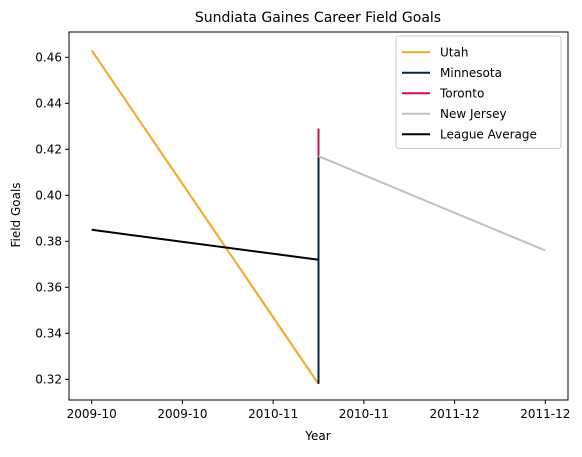 The width and height of the screenshot is (582, 457). Describe the element at coordinates (48, 241) in the screenshot. I see `y-tick-label: 0.38` at that location.